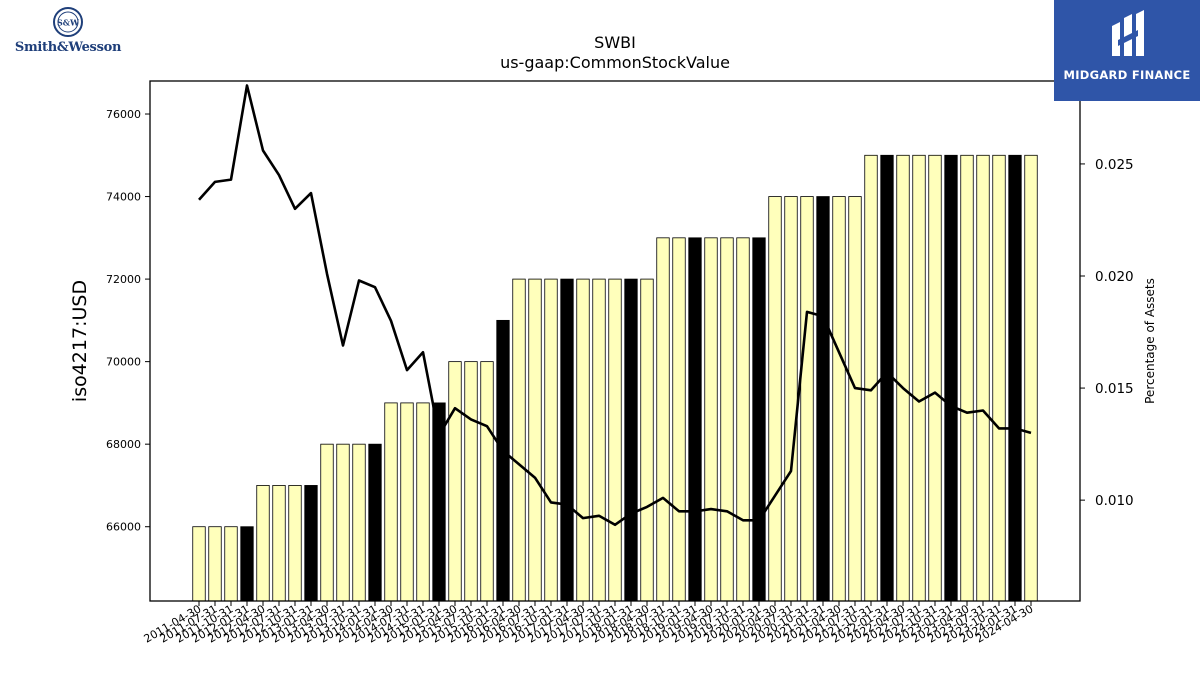  I want to click on chart-subtitle: us-gaap:CommonStockValue, so click(615, 62).